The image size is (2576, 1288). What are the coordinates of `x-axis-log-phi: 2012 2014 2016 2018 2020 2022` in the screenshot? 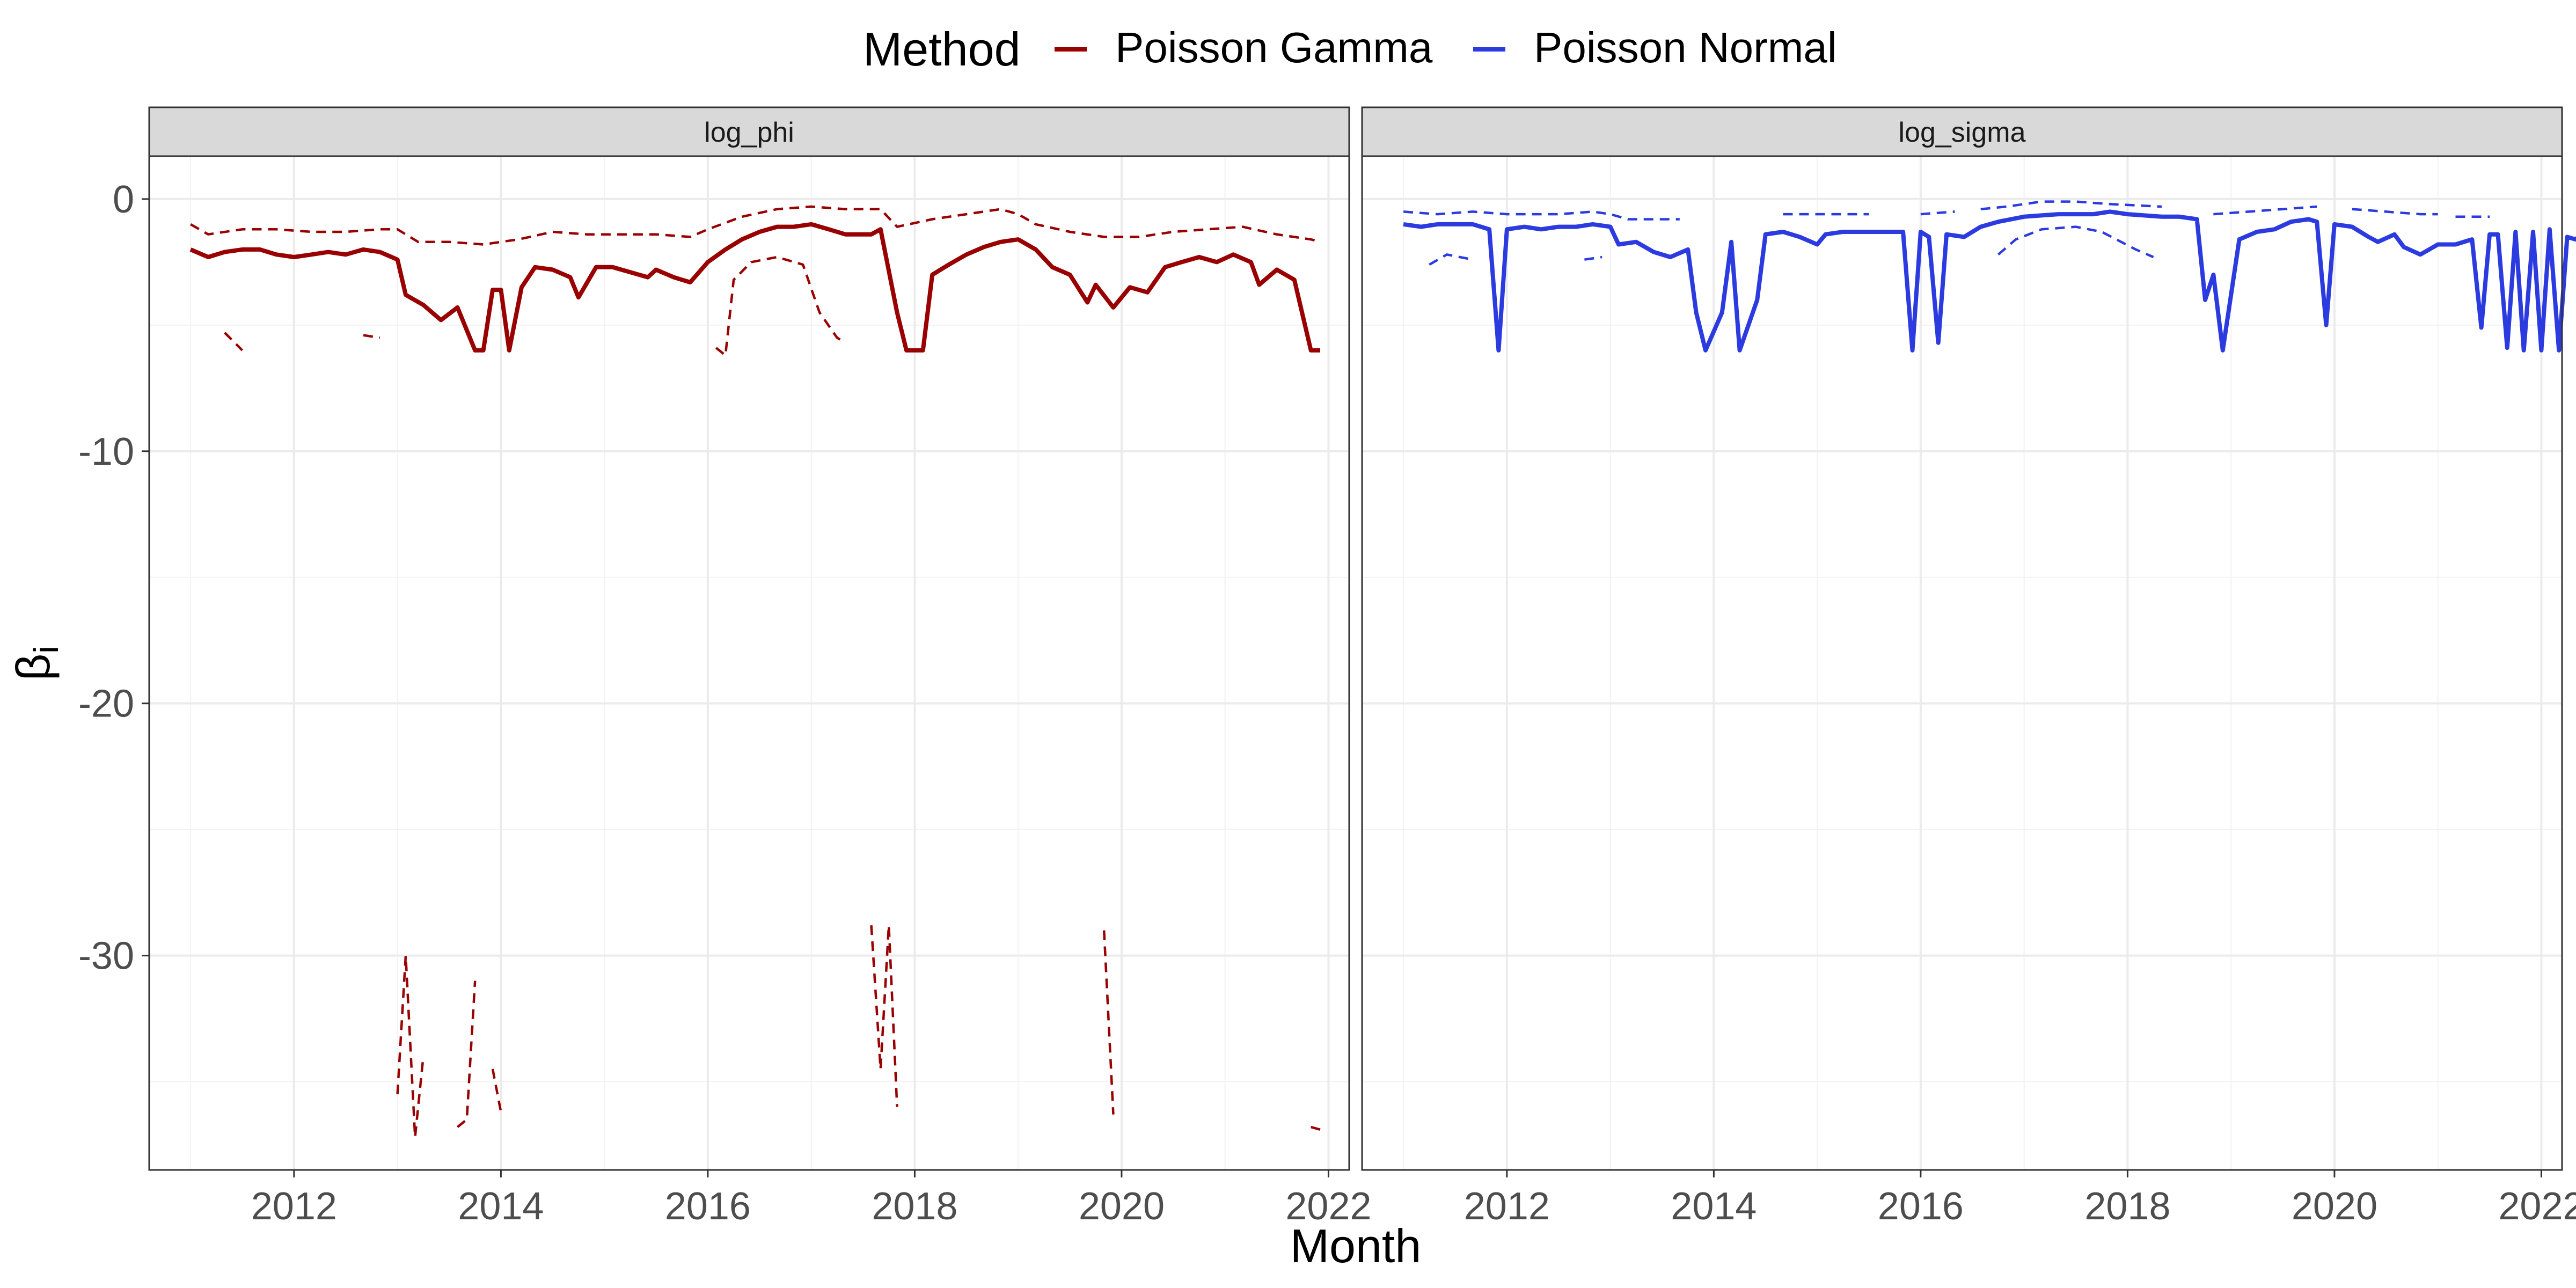 It's located at (811, 1199).